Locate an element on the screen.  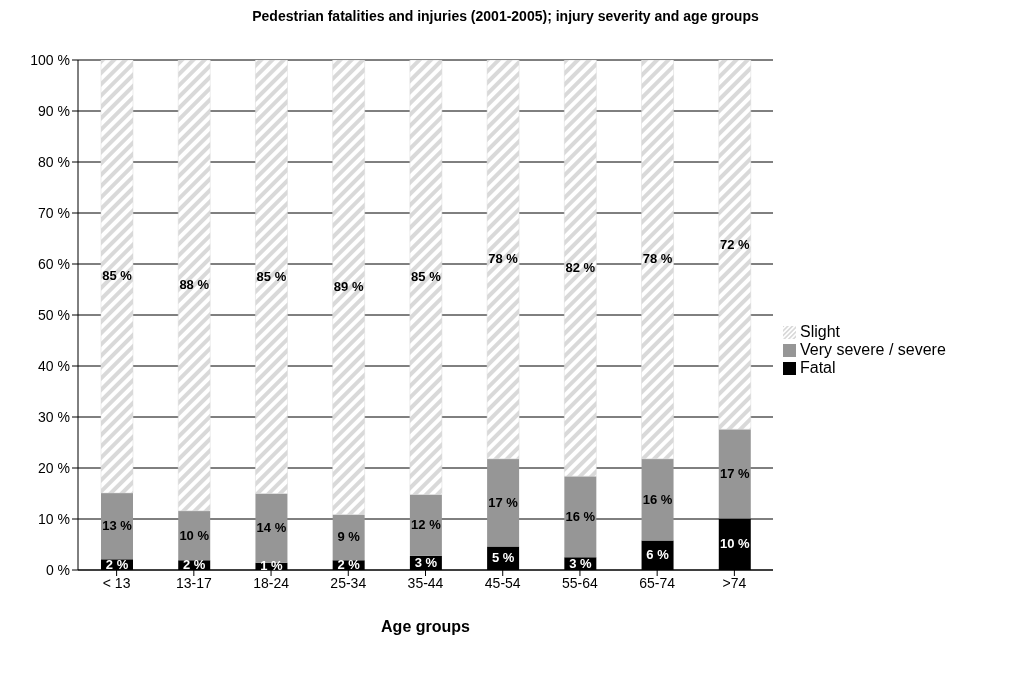
data-label: 72 % is located at coordinates (735, 244).